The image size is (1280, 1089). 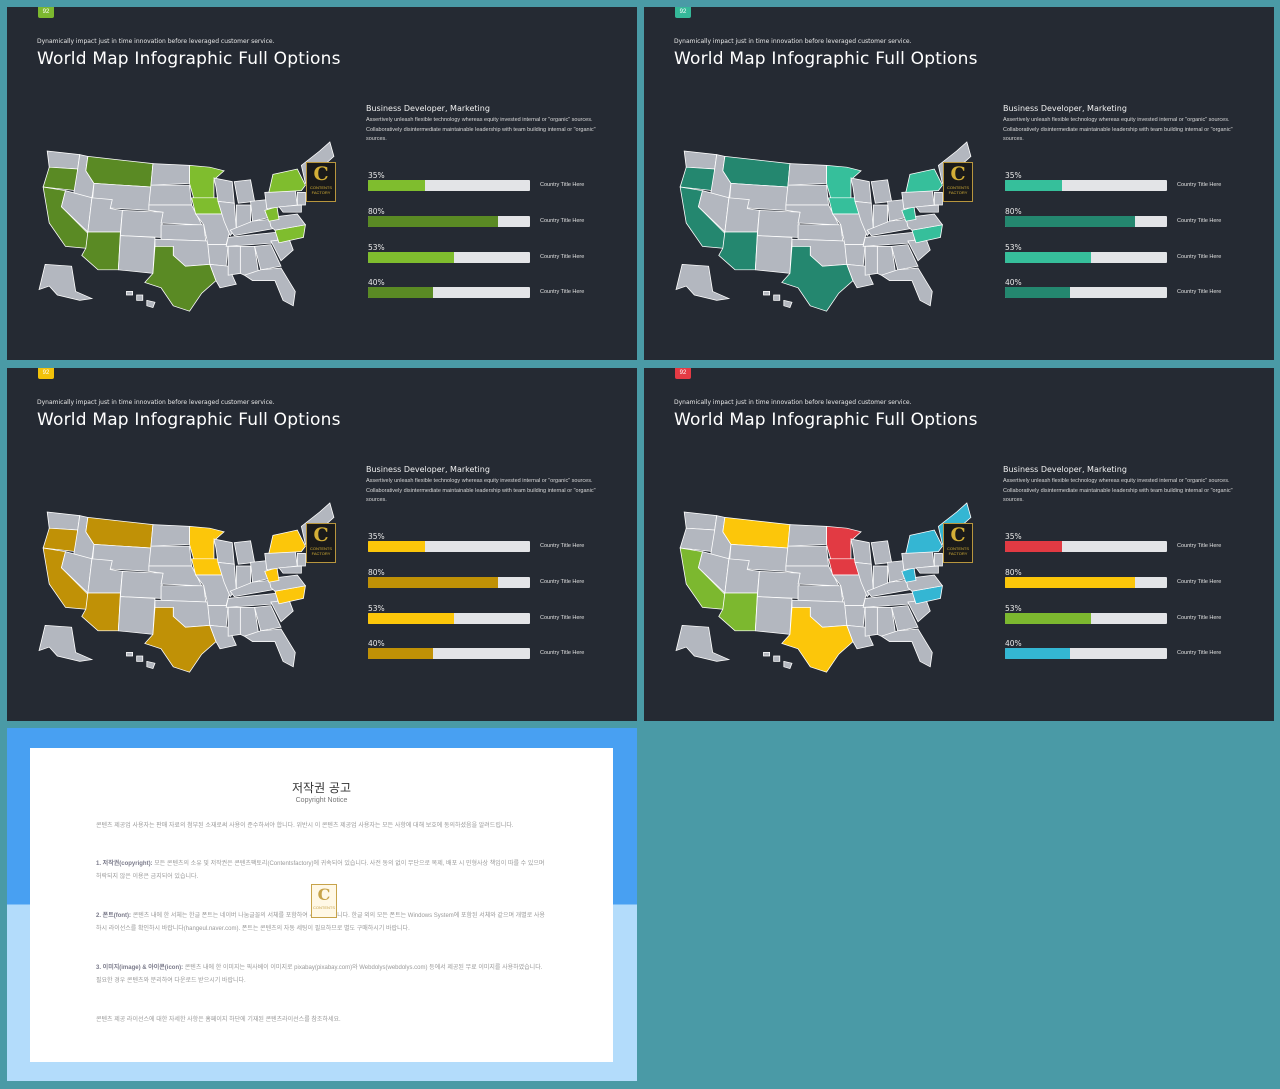 I want to click on notice-watermark-logo: C CONTENTS, so click(x=324, y=901).